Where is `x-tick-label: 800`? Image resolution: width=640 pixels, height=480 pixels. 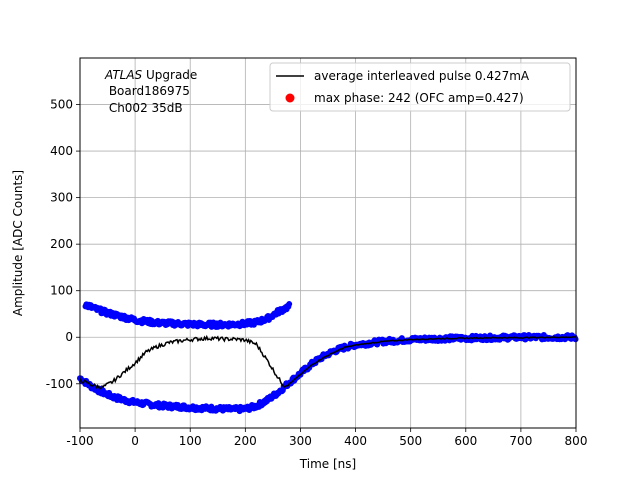 x-tick-label: 800 is located at coordinates (576, 441).